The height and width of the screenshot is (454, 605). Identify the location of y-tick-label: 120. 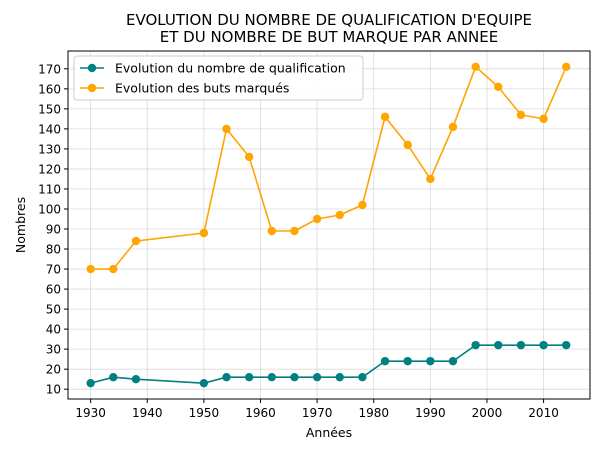
(49, 169).